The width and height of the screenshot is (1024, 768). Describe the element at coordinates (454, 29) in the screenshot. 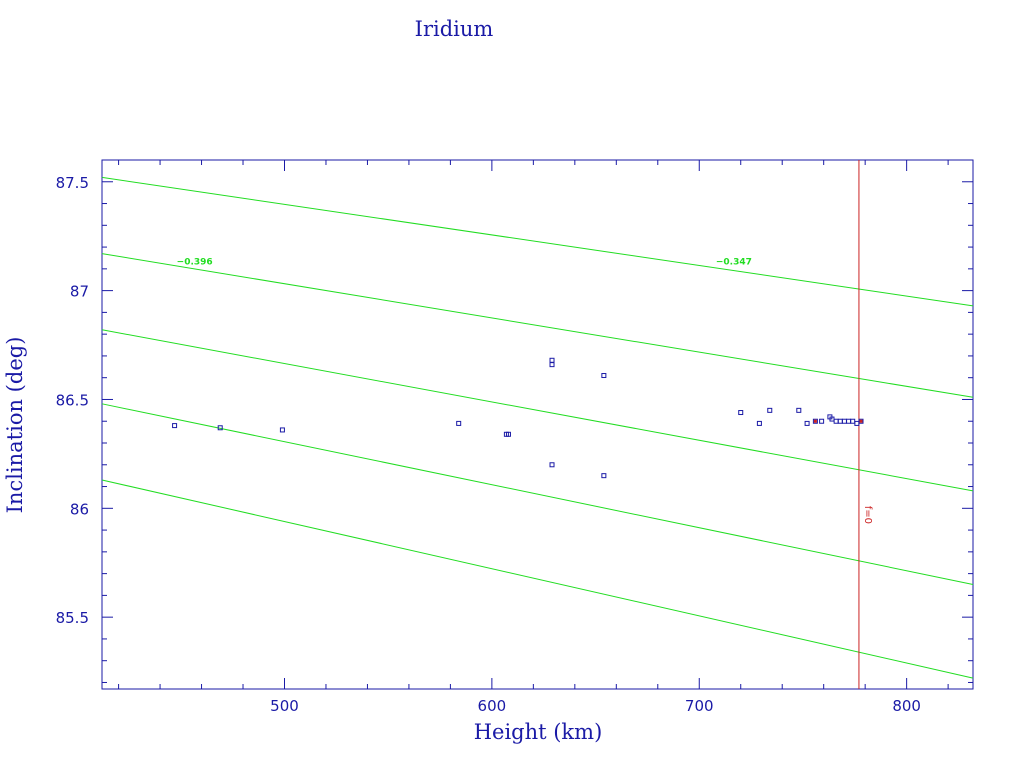

I see `chart-title: Iridium` at that location.